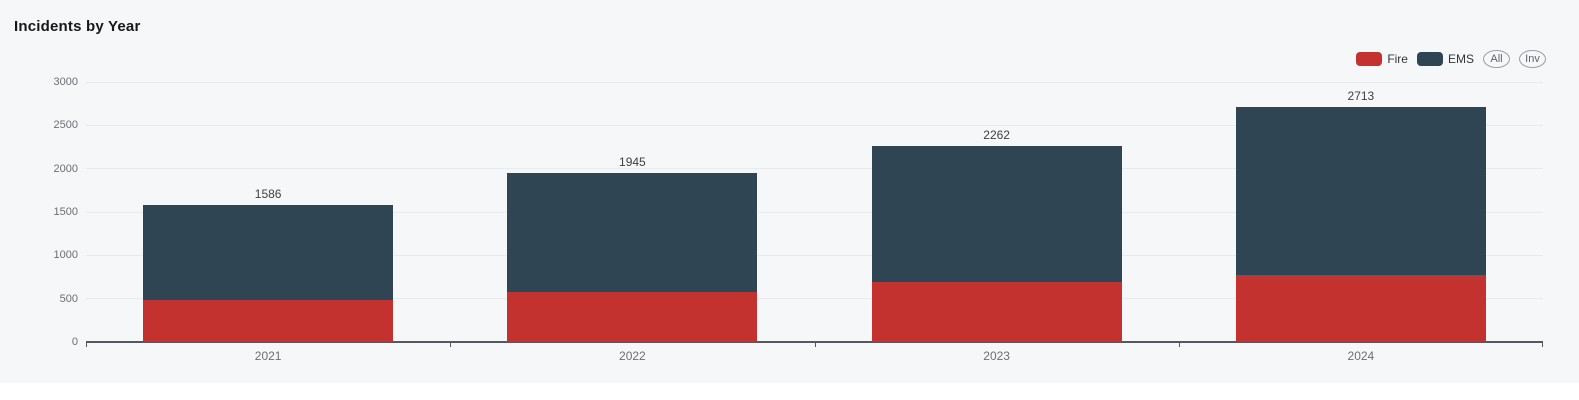 This screenshot has height=400, width=1579. What do you see at coordinates (814, 169) in the screenshot?
I see `gridline-2000` at bounding box center [814, 169].